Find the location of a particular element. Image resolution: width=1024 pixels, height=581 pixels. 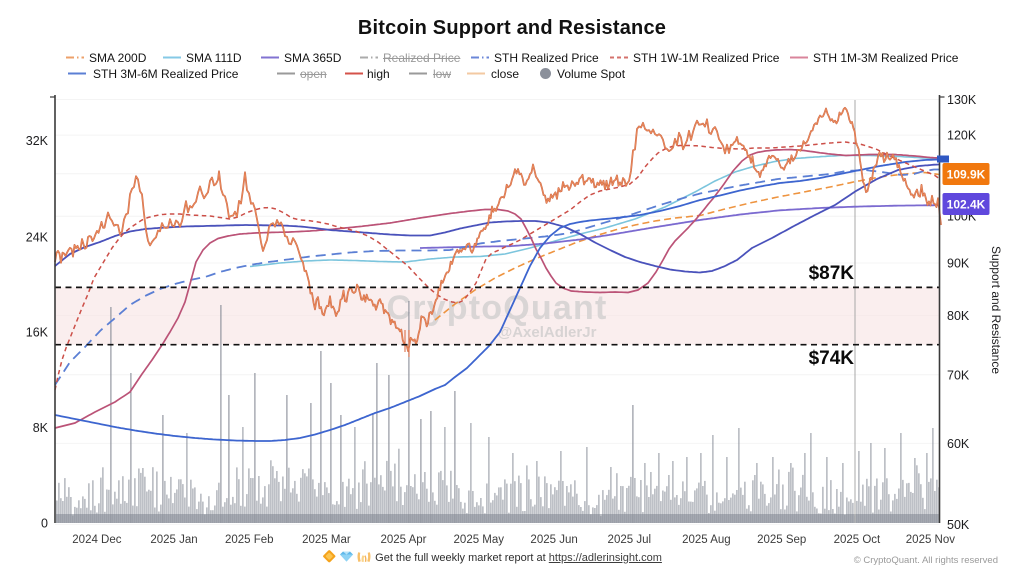

svg-text: 120K is located at coordinates (962, 136).